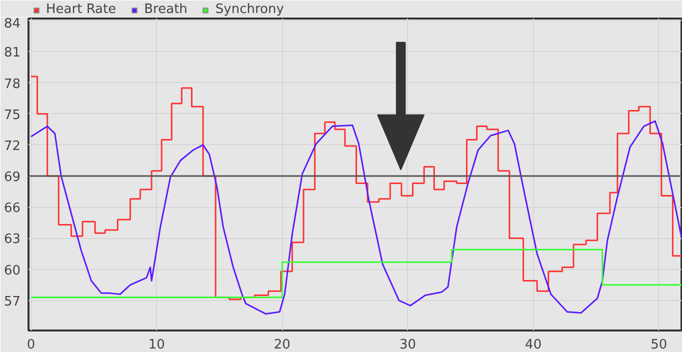  What do you see at coordinates (12, 240) in the screenshot?
I see `y-tick-label: 63` at bounding box center [12, 240].